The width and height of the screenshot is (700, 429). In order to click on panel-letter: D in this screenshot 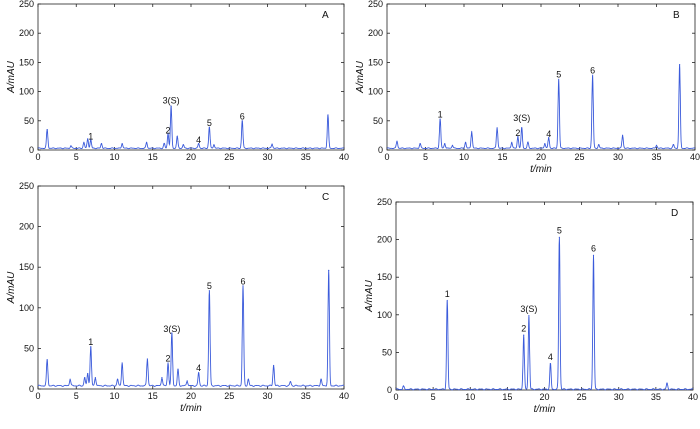, I will do `click(674, 213)`.